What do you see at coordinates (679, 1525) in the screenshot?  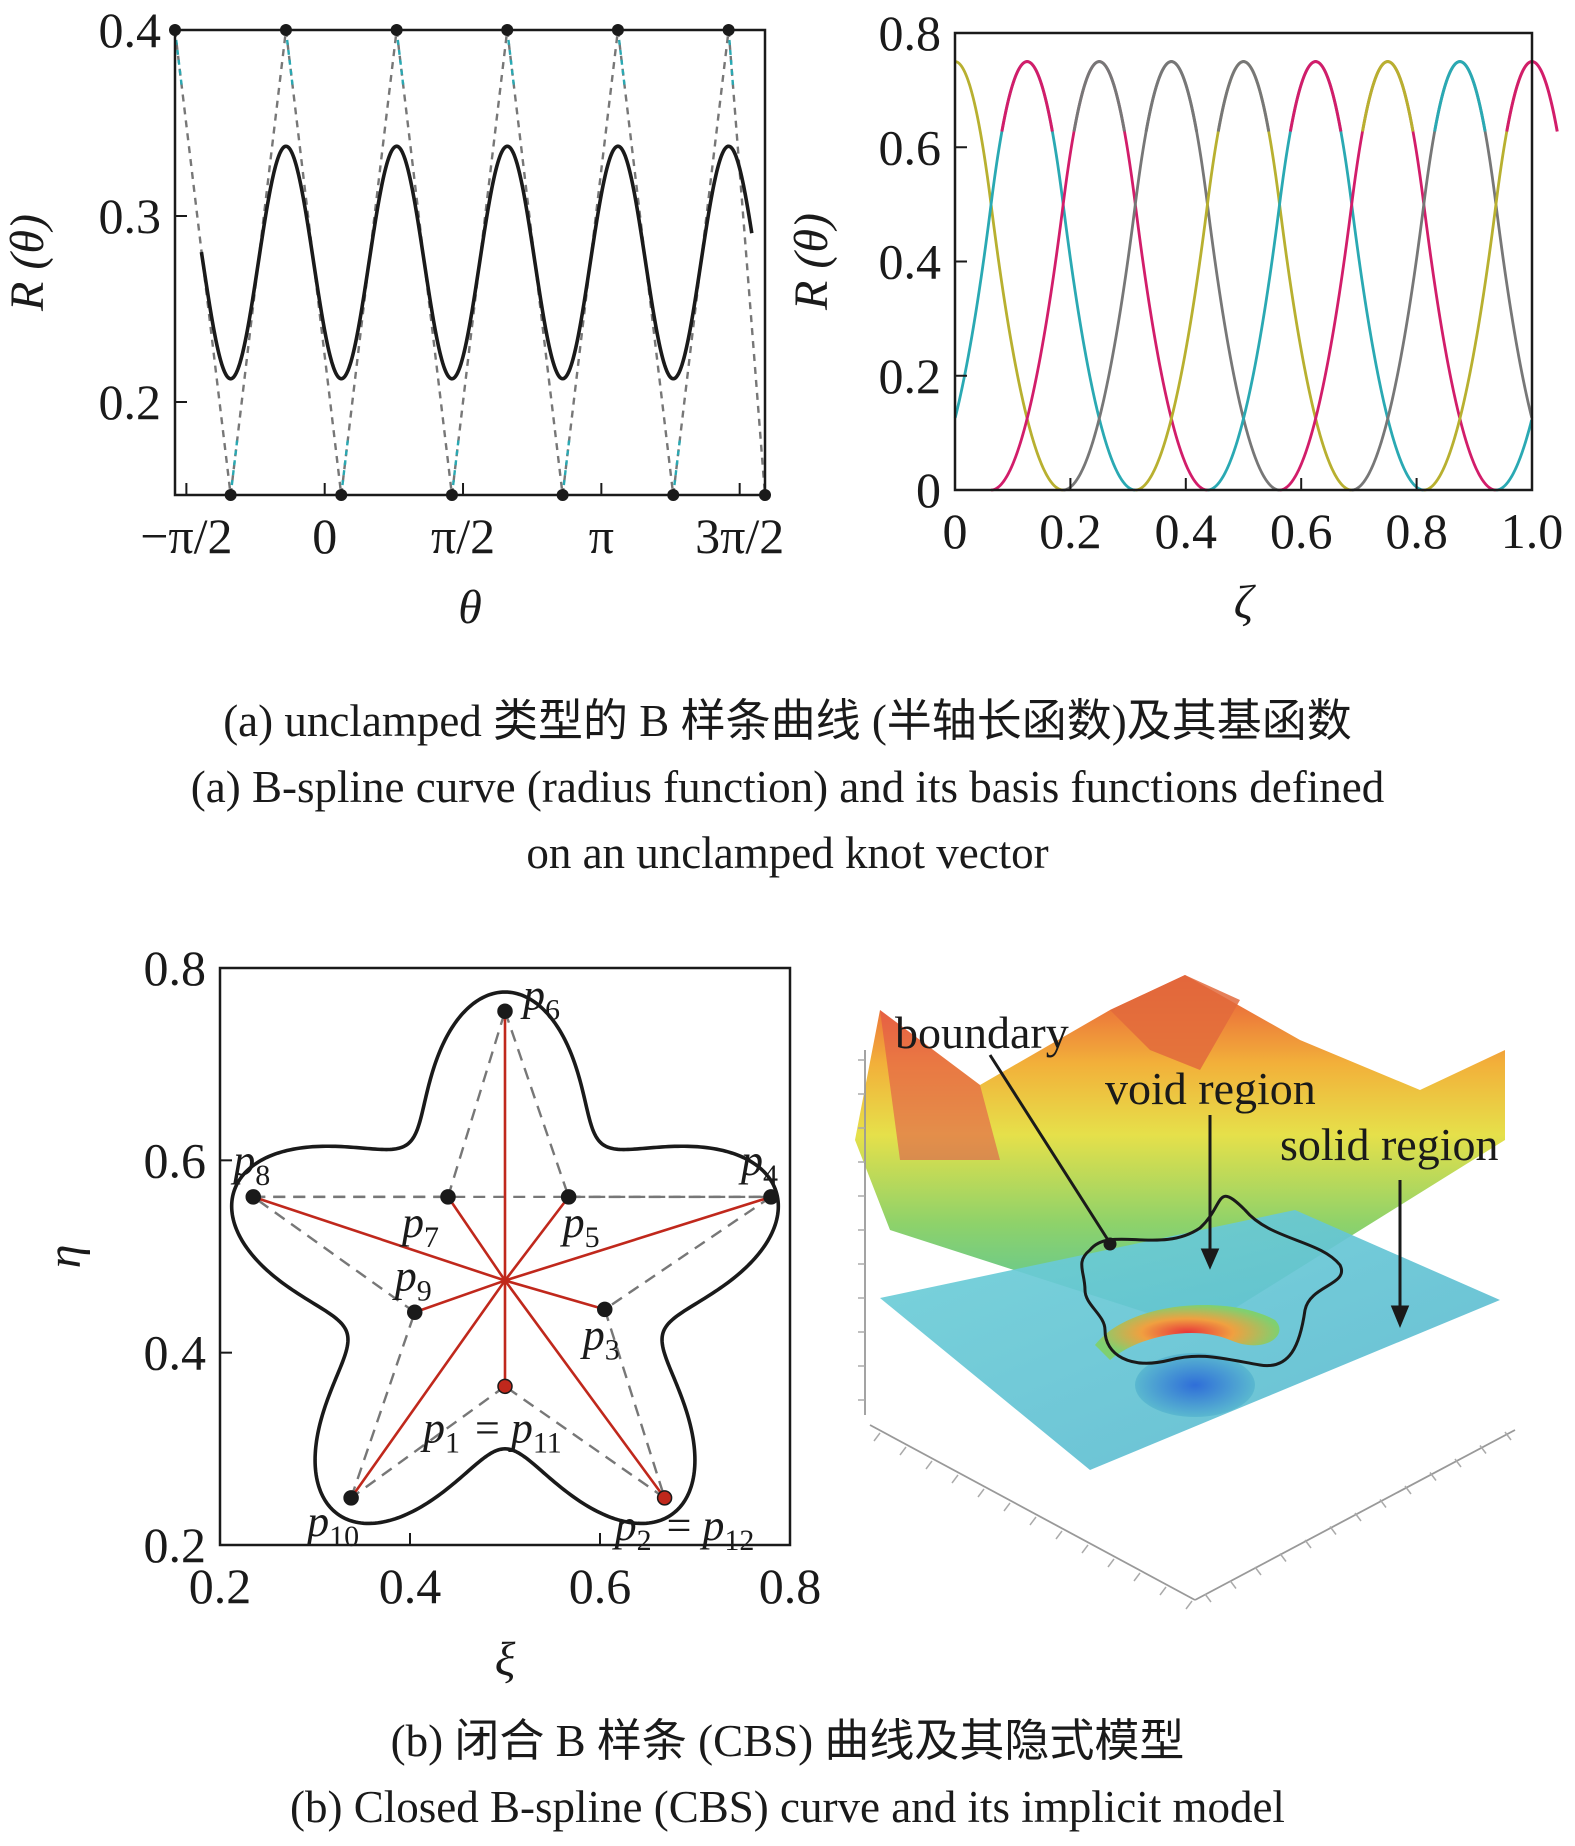 I see `label-equals: =` at bounding box center [679, 1525].